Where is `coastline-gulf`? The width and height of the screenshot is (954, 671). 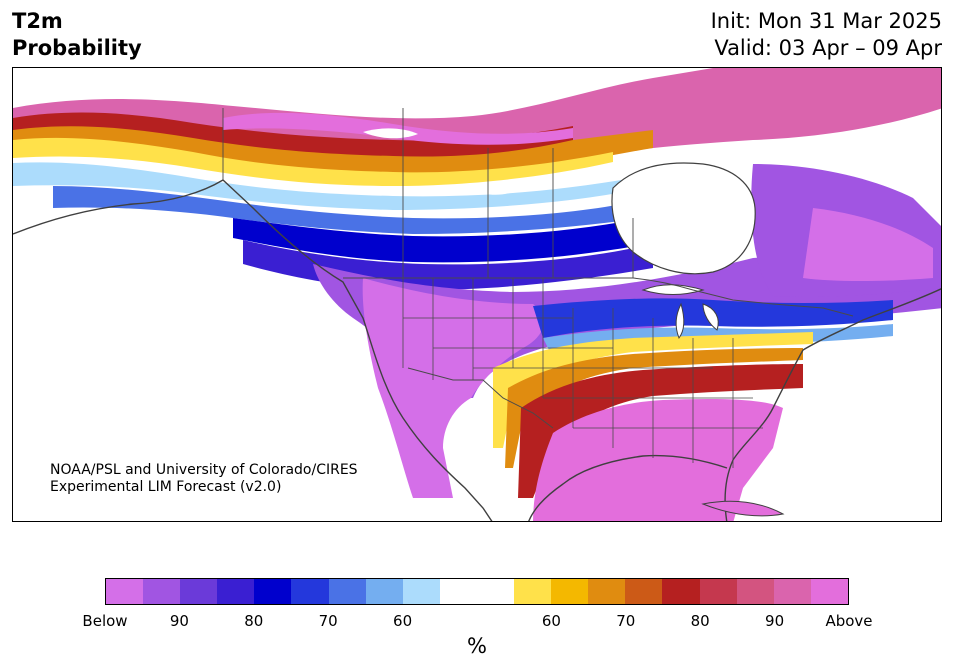
coastline-gulf is located at coordinates (628, 487).